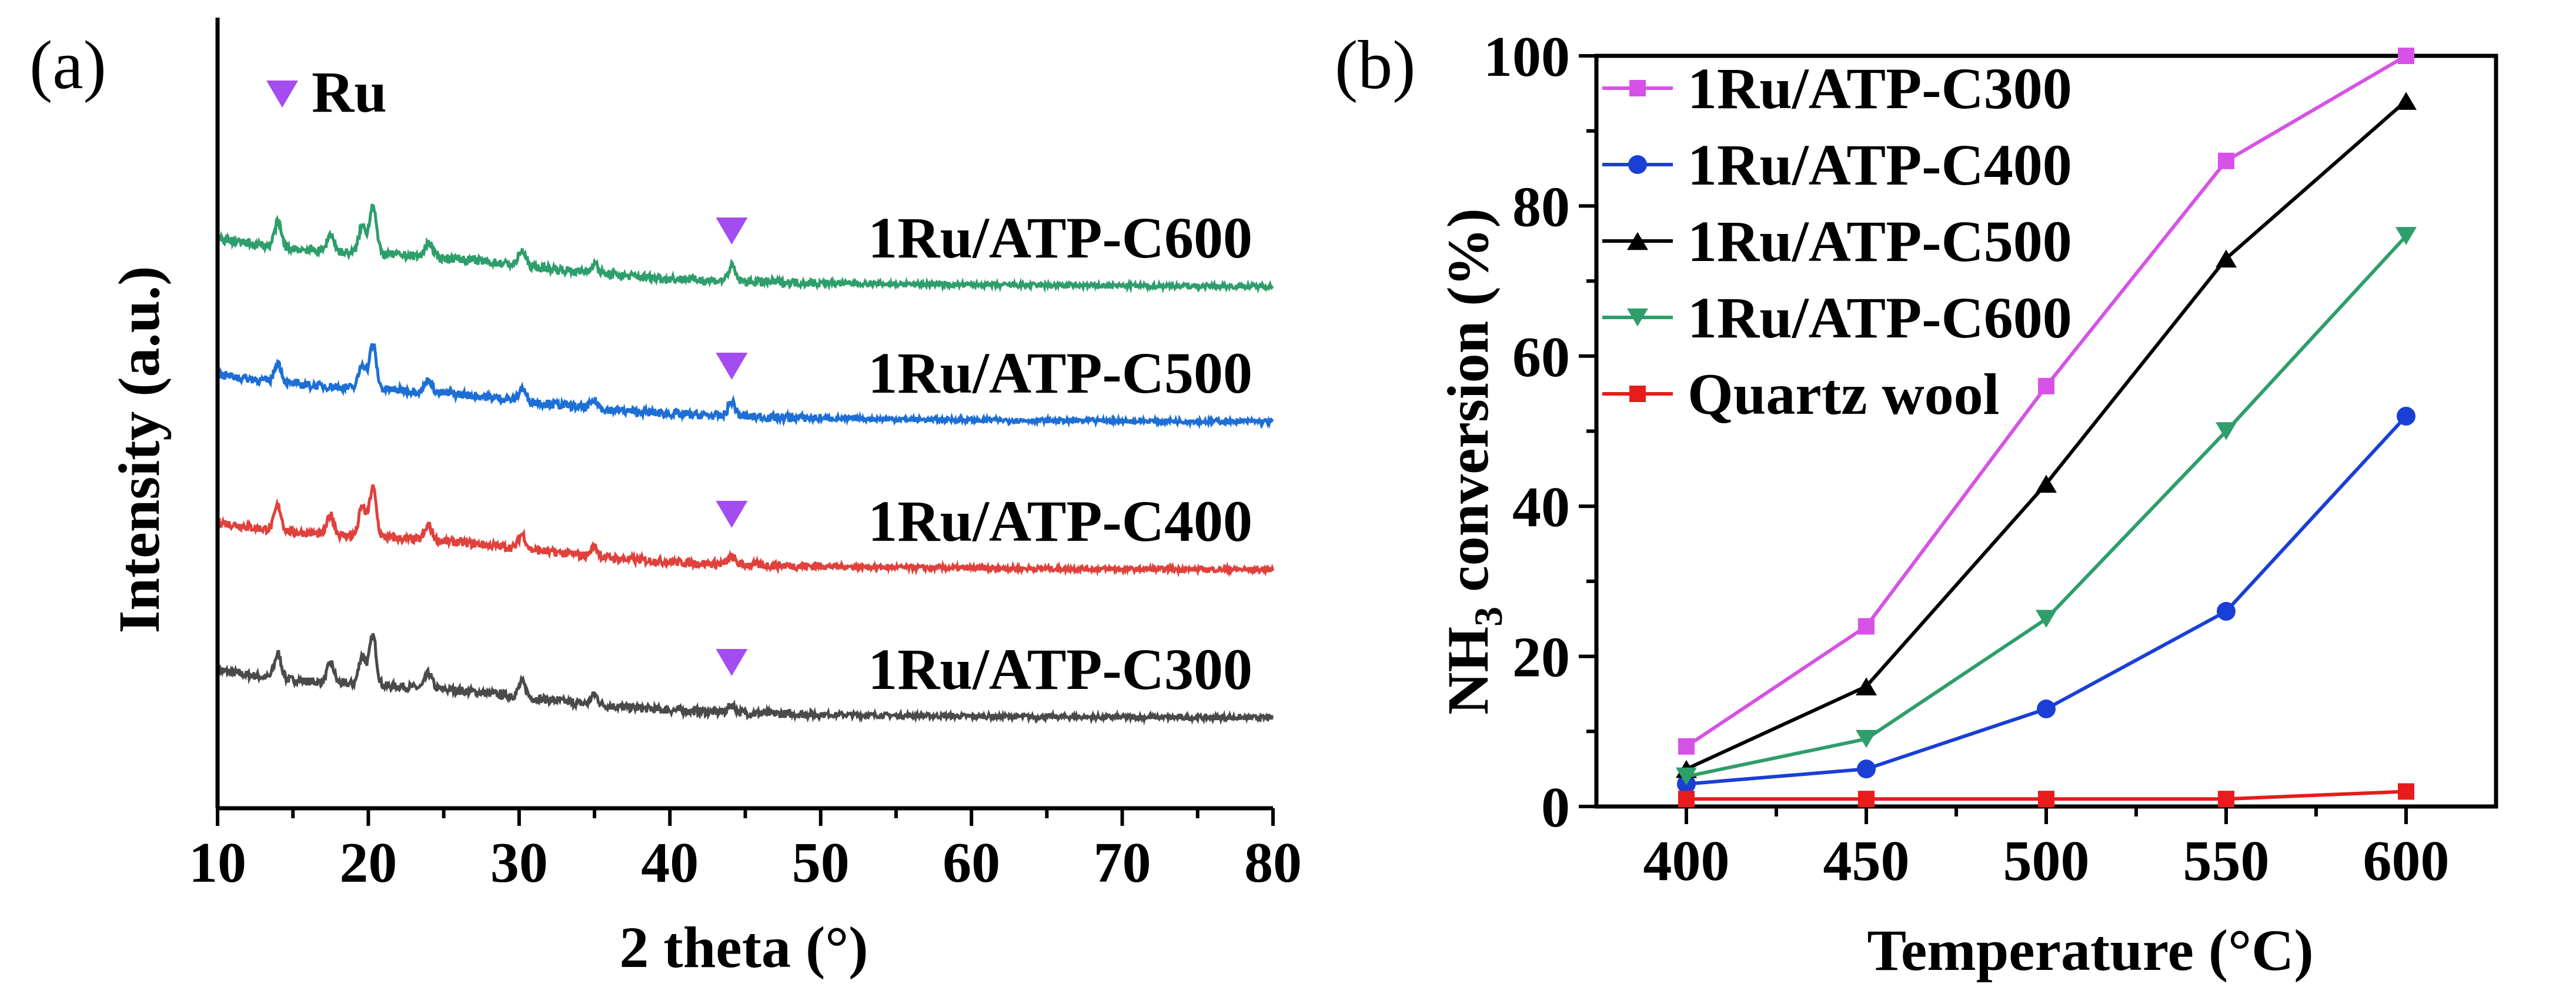  I want to click on panel-b-y-axis-title: NH3 conversion (%), so click(1473, 461).